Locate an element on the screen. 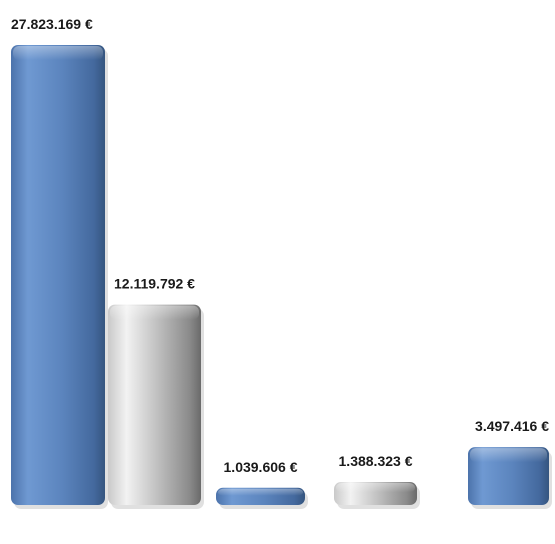 The height and width of the screenshot is (544, 555). data-label-4: 1.388.323 € is located at coordinates (376, 461).